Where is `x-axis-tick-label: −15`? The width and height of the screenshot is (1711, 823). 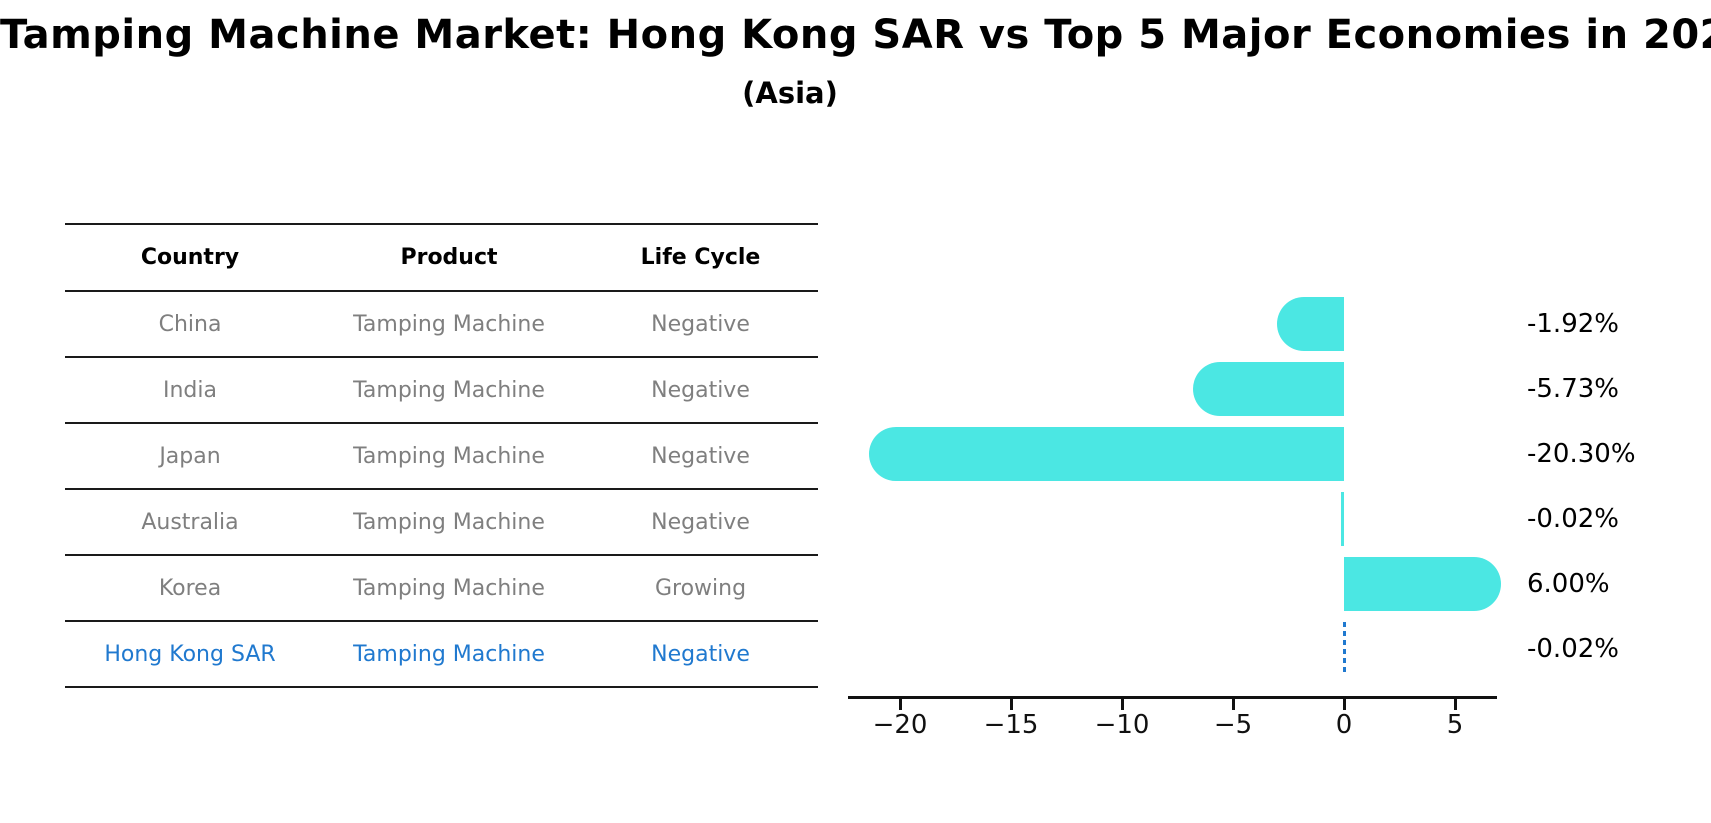
x-axis-tick-label: −15 is located at coordinates (1011, 725).